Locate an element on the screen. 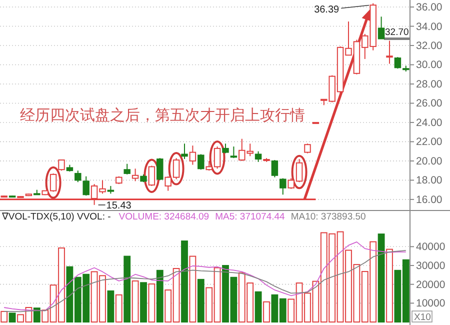 The height and width of the screenshot is (325, 450). chart-subtitle: VOLUME: 324684.09 is located at coordinates (164, 217).